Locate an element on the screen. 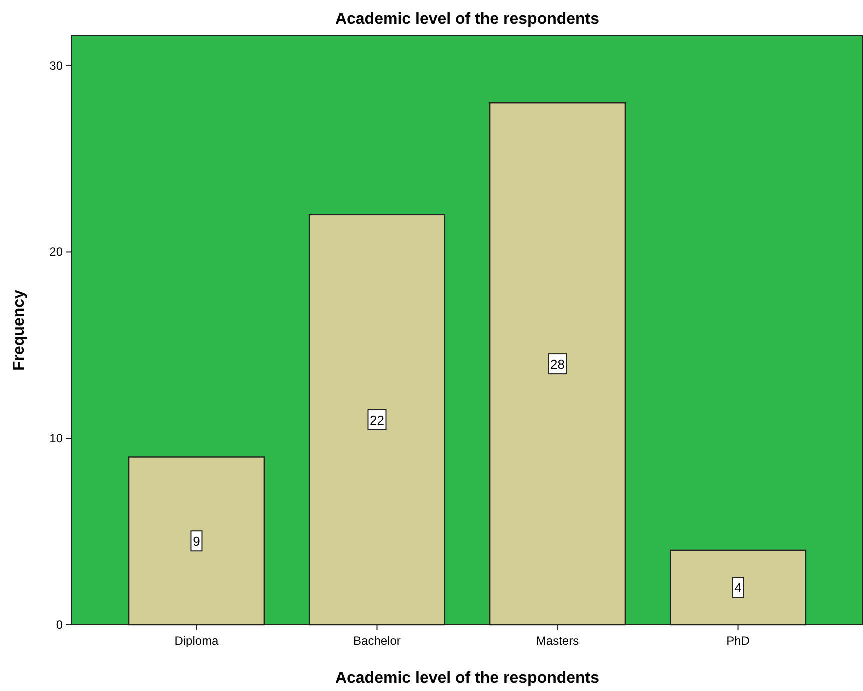 The image size is (863, 691). data-label: 28 is located at coordinates (557, 364).